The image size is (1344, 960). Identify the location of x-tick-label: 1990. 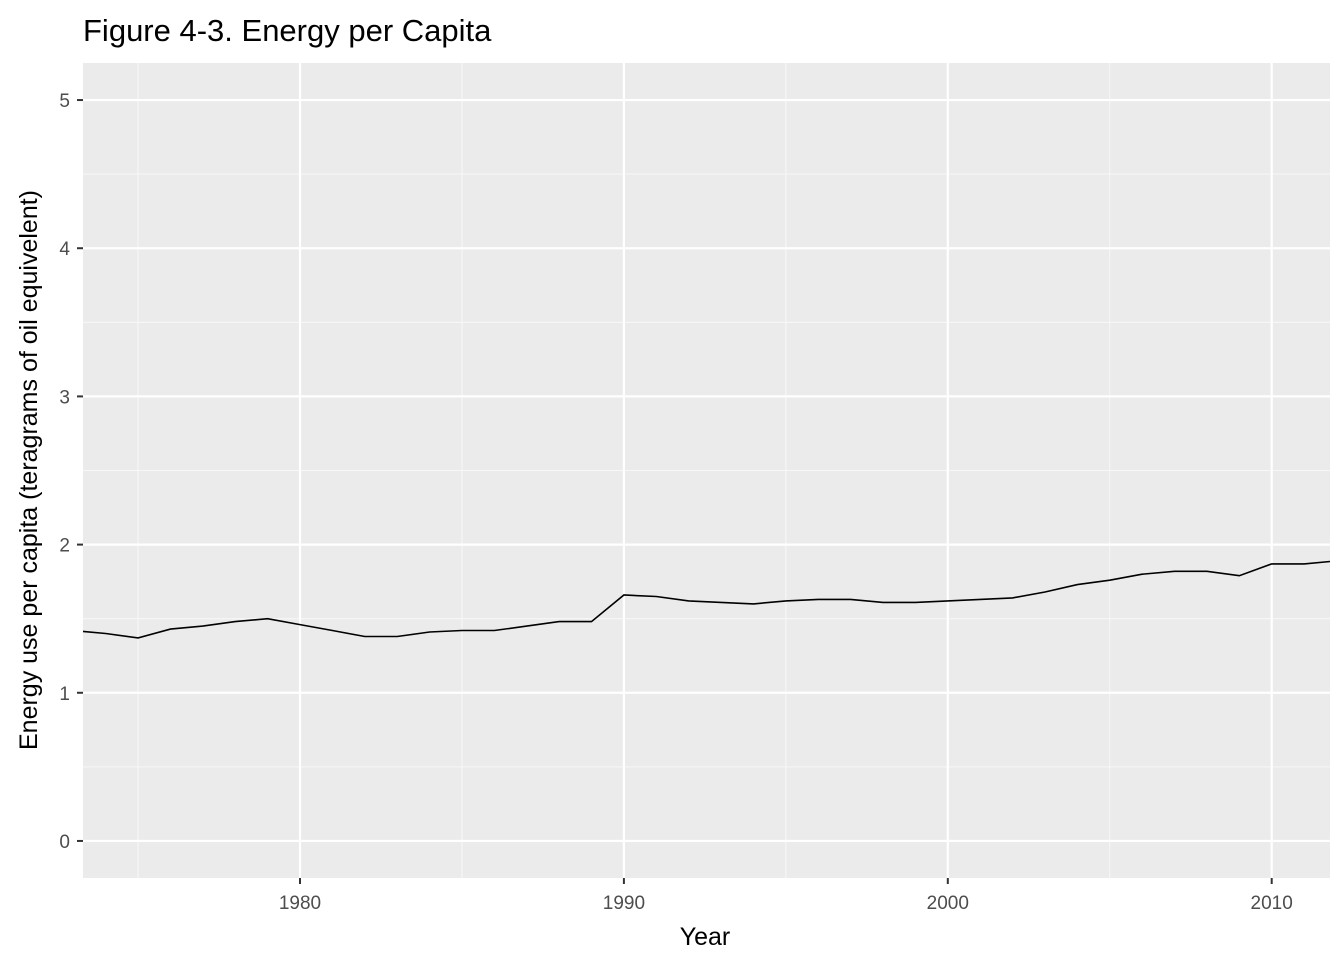
(624, 903).